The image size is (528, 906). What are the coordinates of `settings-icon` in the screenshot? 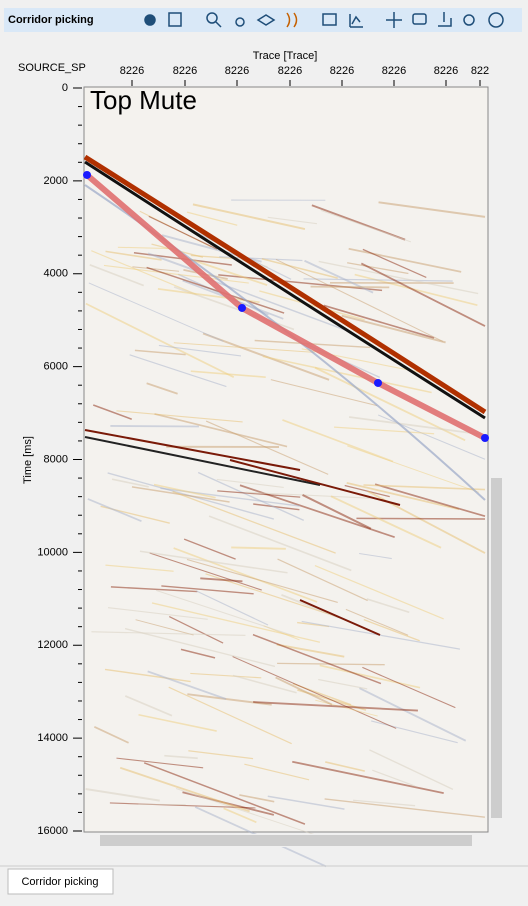 It's located at (150, 20).